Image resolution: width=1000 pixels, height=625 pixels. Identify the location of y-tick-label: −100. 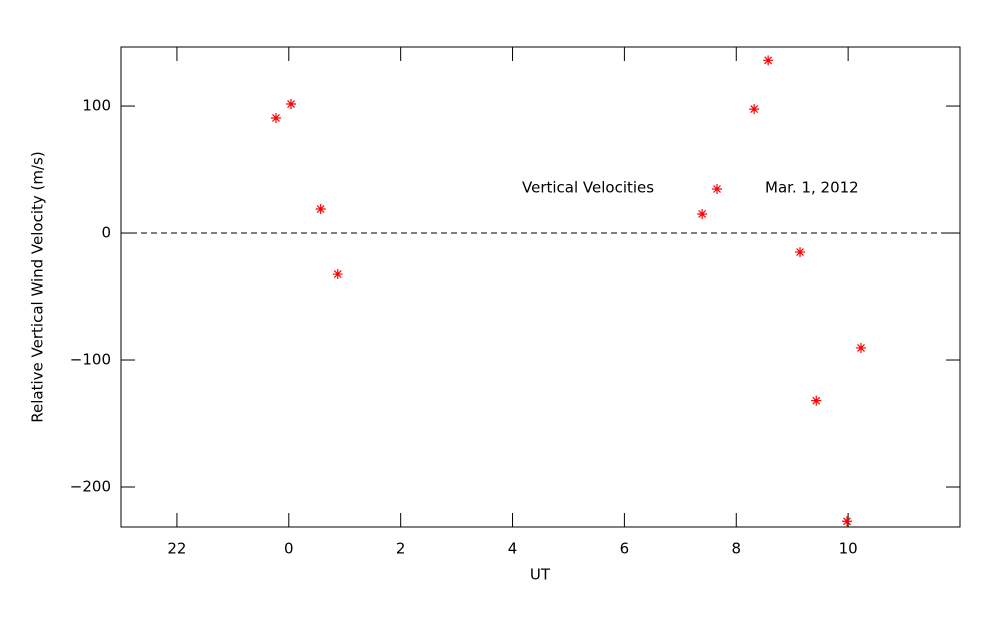
(90, 360).